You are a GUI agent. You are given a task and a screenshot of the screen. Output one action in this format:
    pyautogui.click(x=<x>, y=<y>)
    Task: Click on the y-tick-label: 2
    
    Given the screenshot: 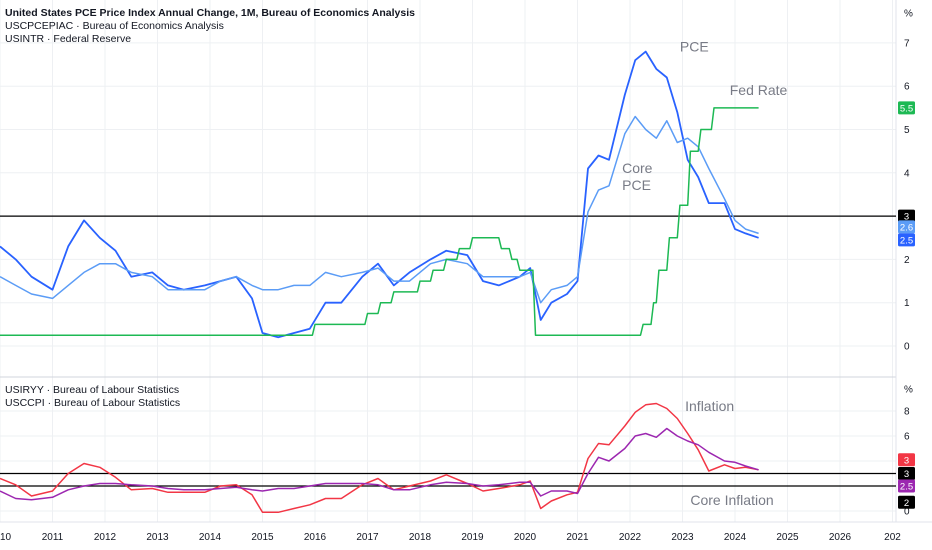 What is the action you would take?
    pyautogui.click(x=907, y=260)
    